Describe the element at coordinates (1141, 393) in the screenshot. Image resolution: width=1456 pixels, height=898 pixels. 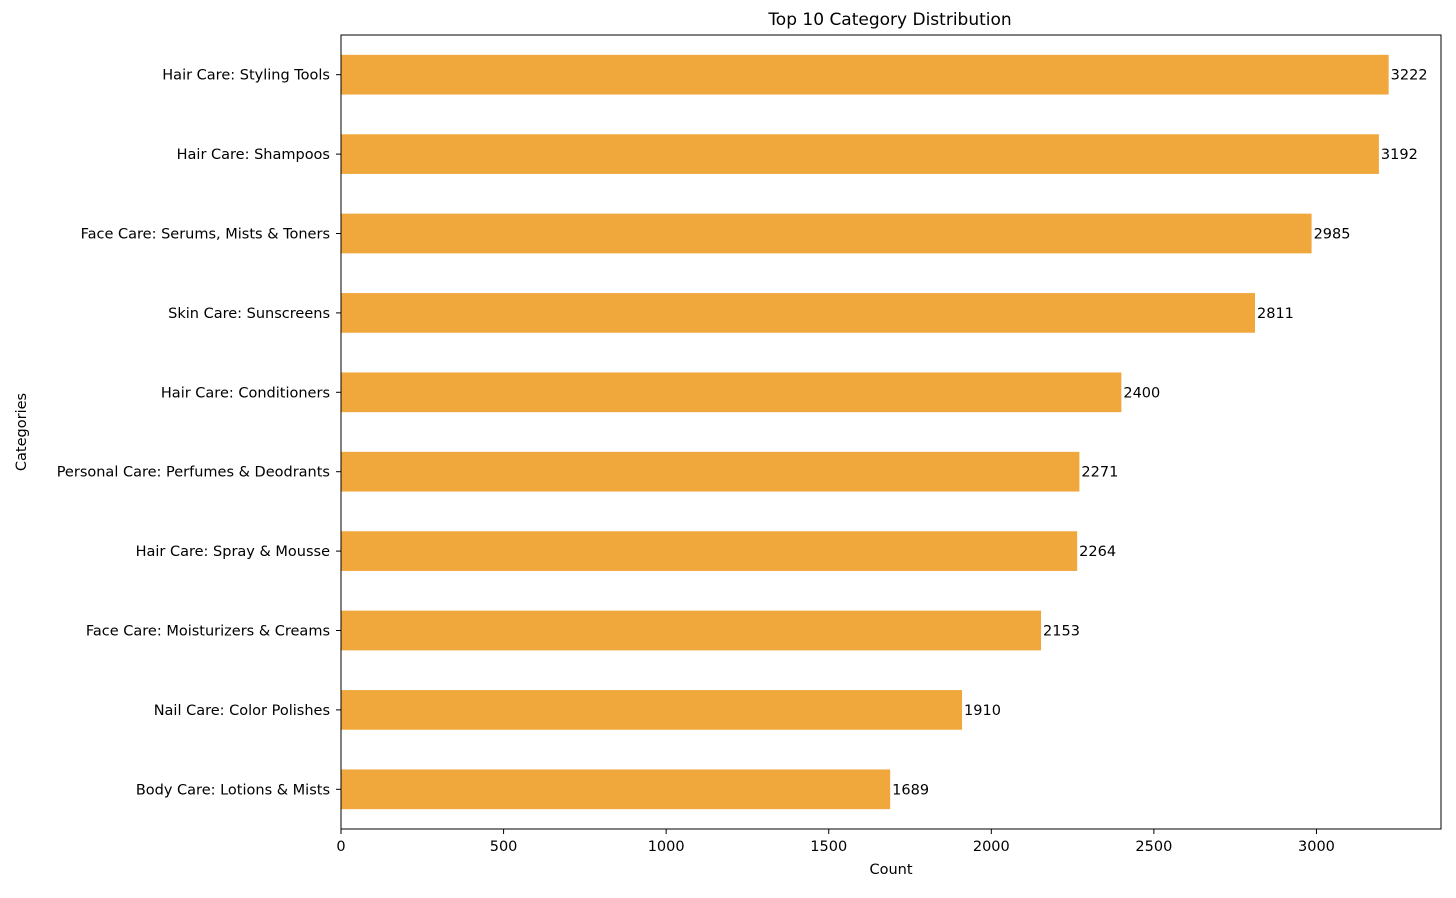
I see `data-label: 2400` at that location.